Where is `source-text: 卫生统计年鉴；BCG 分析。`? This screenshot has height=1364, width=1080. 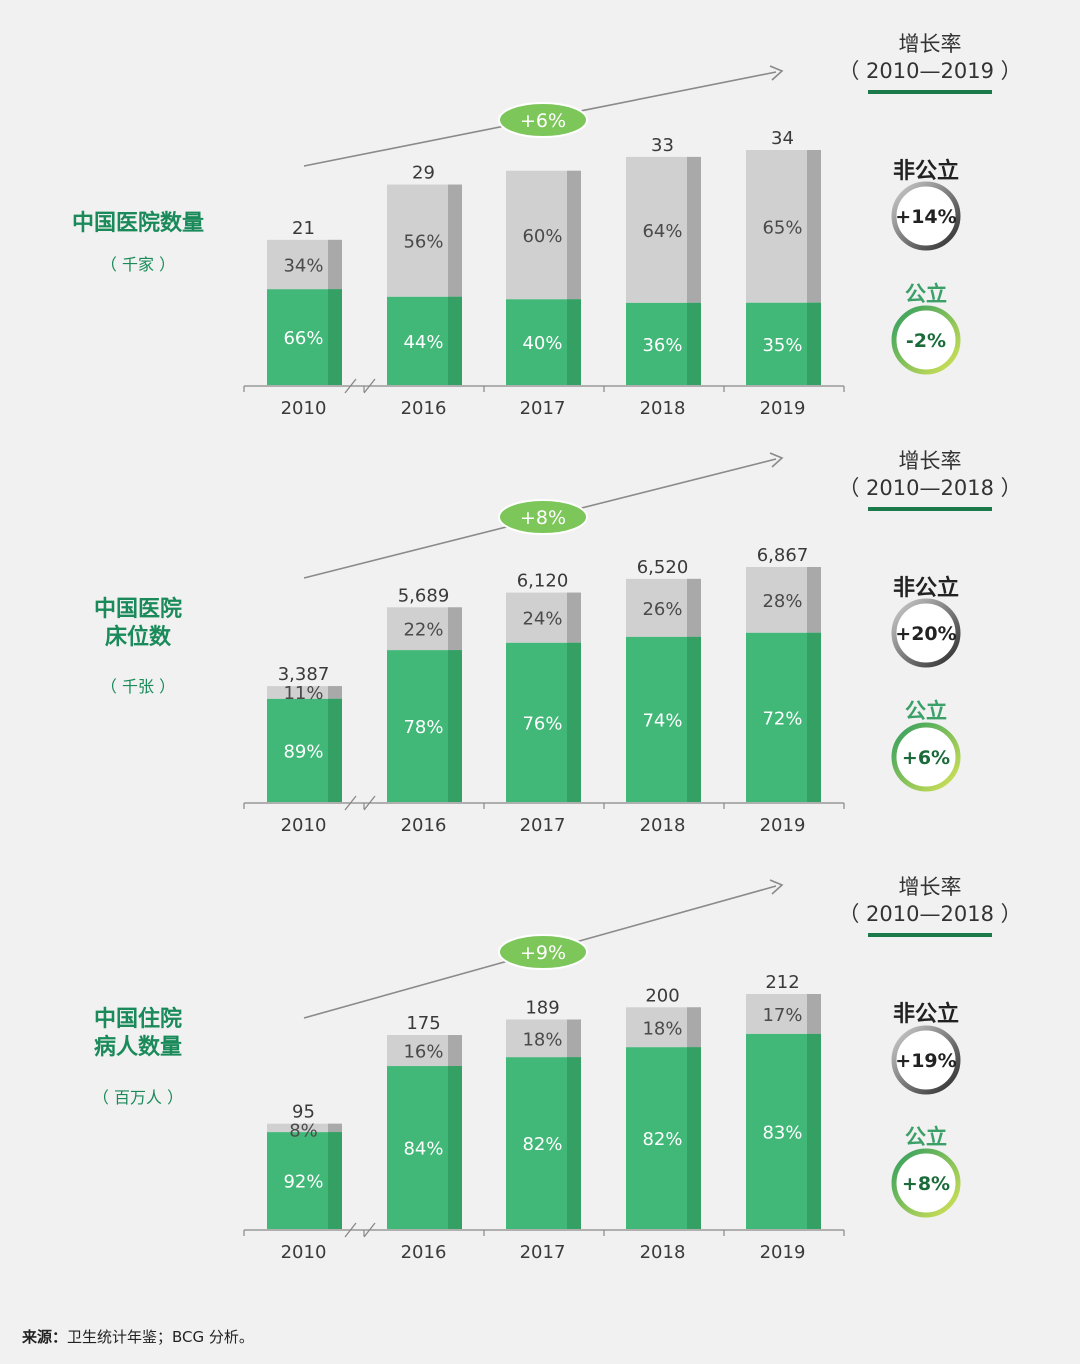 source-text: 卫生统计年鉴；BCG 分析。 is located at coordinates (160, 1337).